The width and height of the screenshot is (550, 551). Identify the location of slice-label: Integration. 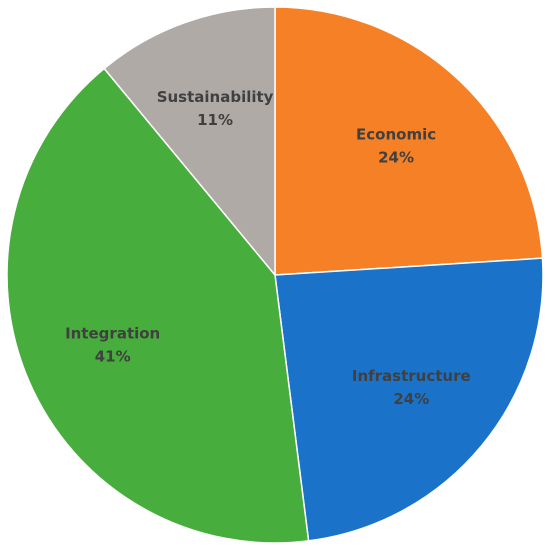
(112, 334).